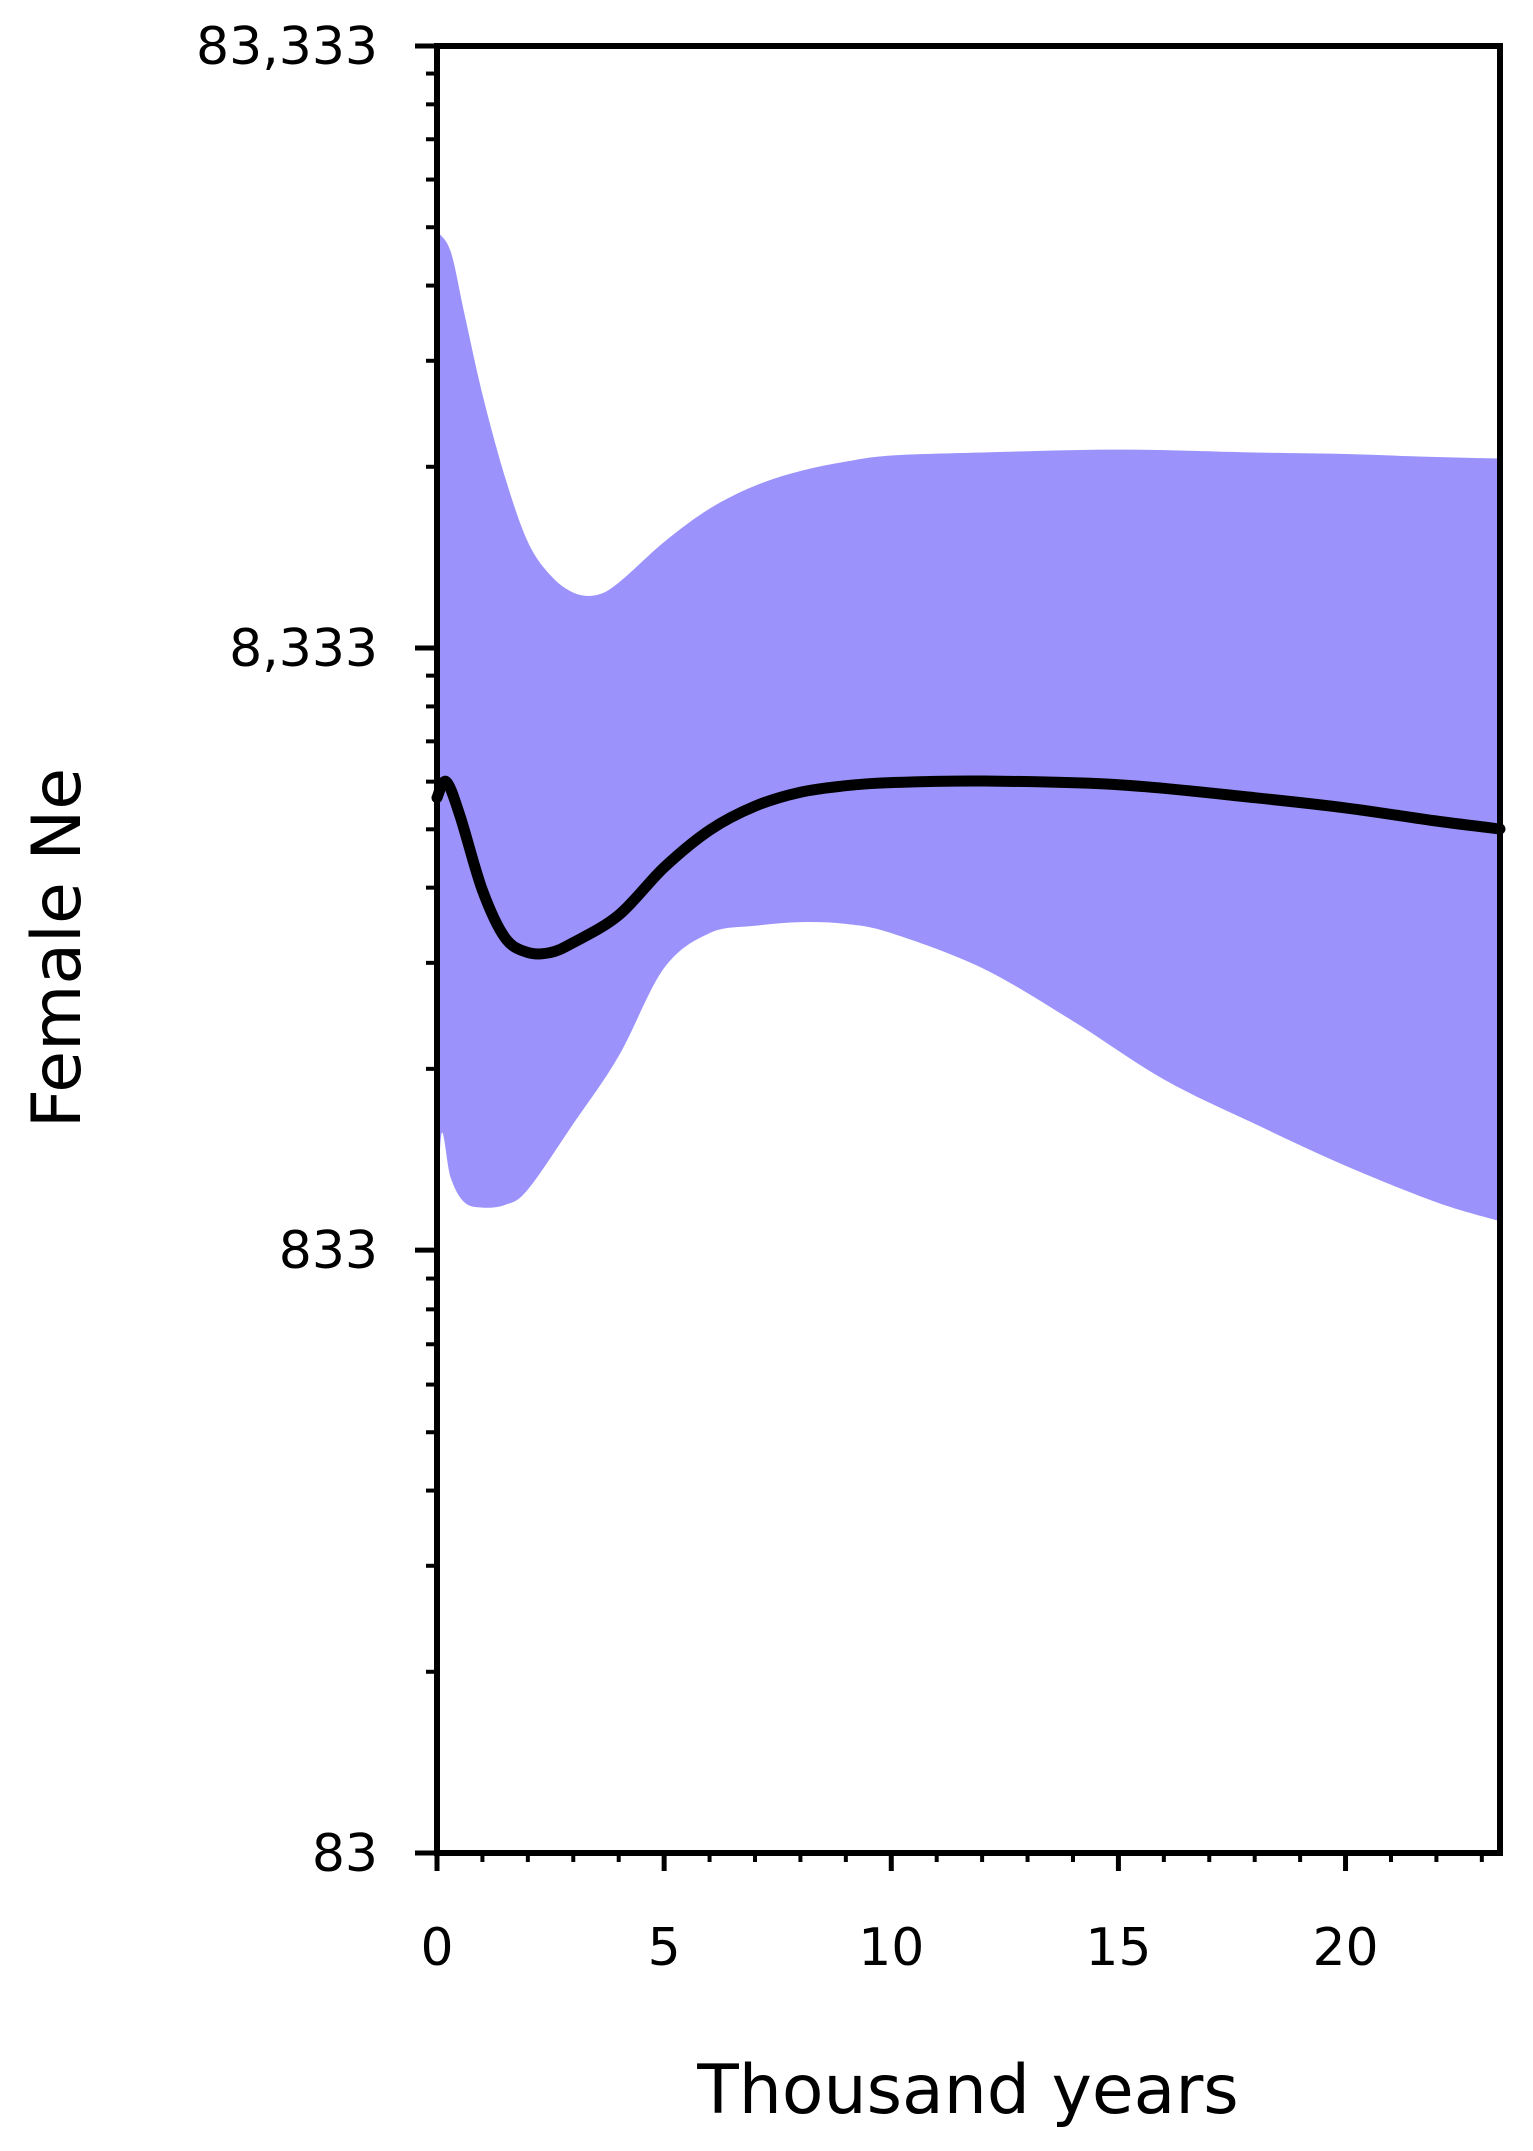 This screenshot has height=2151, width=1533. What do you see at coordinates (328, 1251) in the screenshot?
I see `y-tick-label: 833` at bounding box center [328, 1251].